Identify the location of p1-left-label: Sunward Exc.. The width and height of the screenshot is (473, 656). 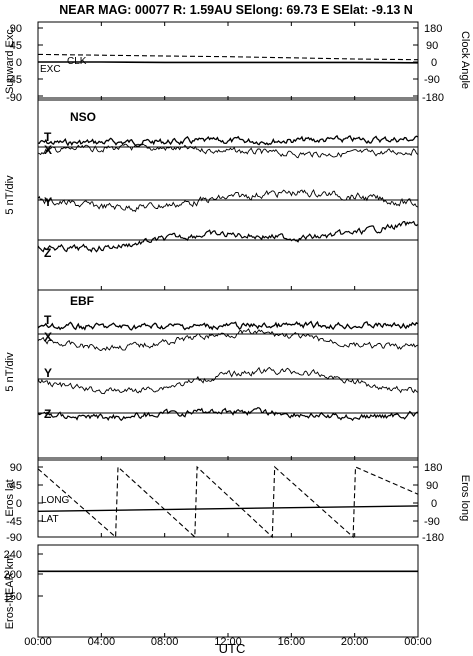
(10, 60).